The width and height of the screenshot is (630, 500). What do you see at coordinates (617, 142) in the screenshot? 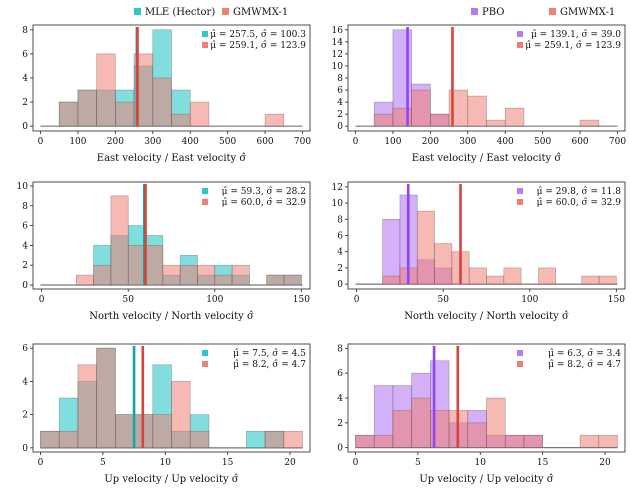
I see `x-tick-label: 700` at bounding box center [617, 142].